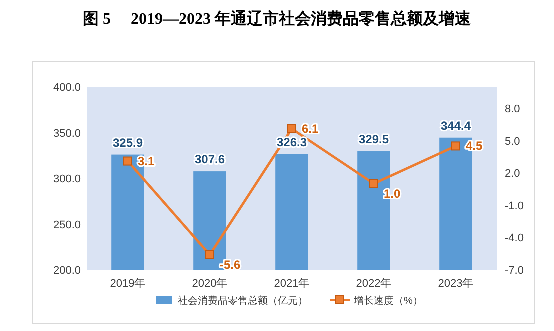  What do you see at coordinates (67, 88) in the screenshot?
I see `y-tick-label: 400.0` at bounding box center [67, 88].